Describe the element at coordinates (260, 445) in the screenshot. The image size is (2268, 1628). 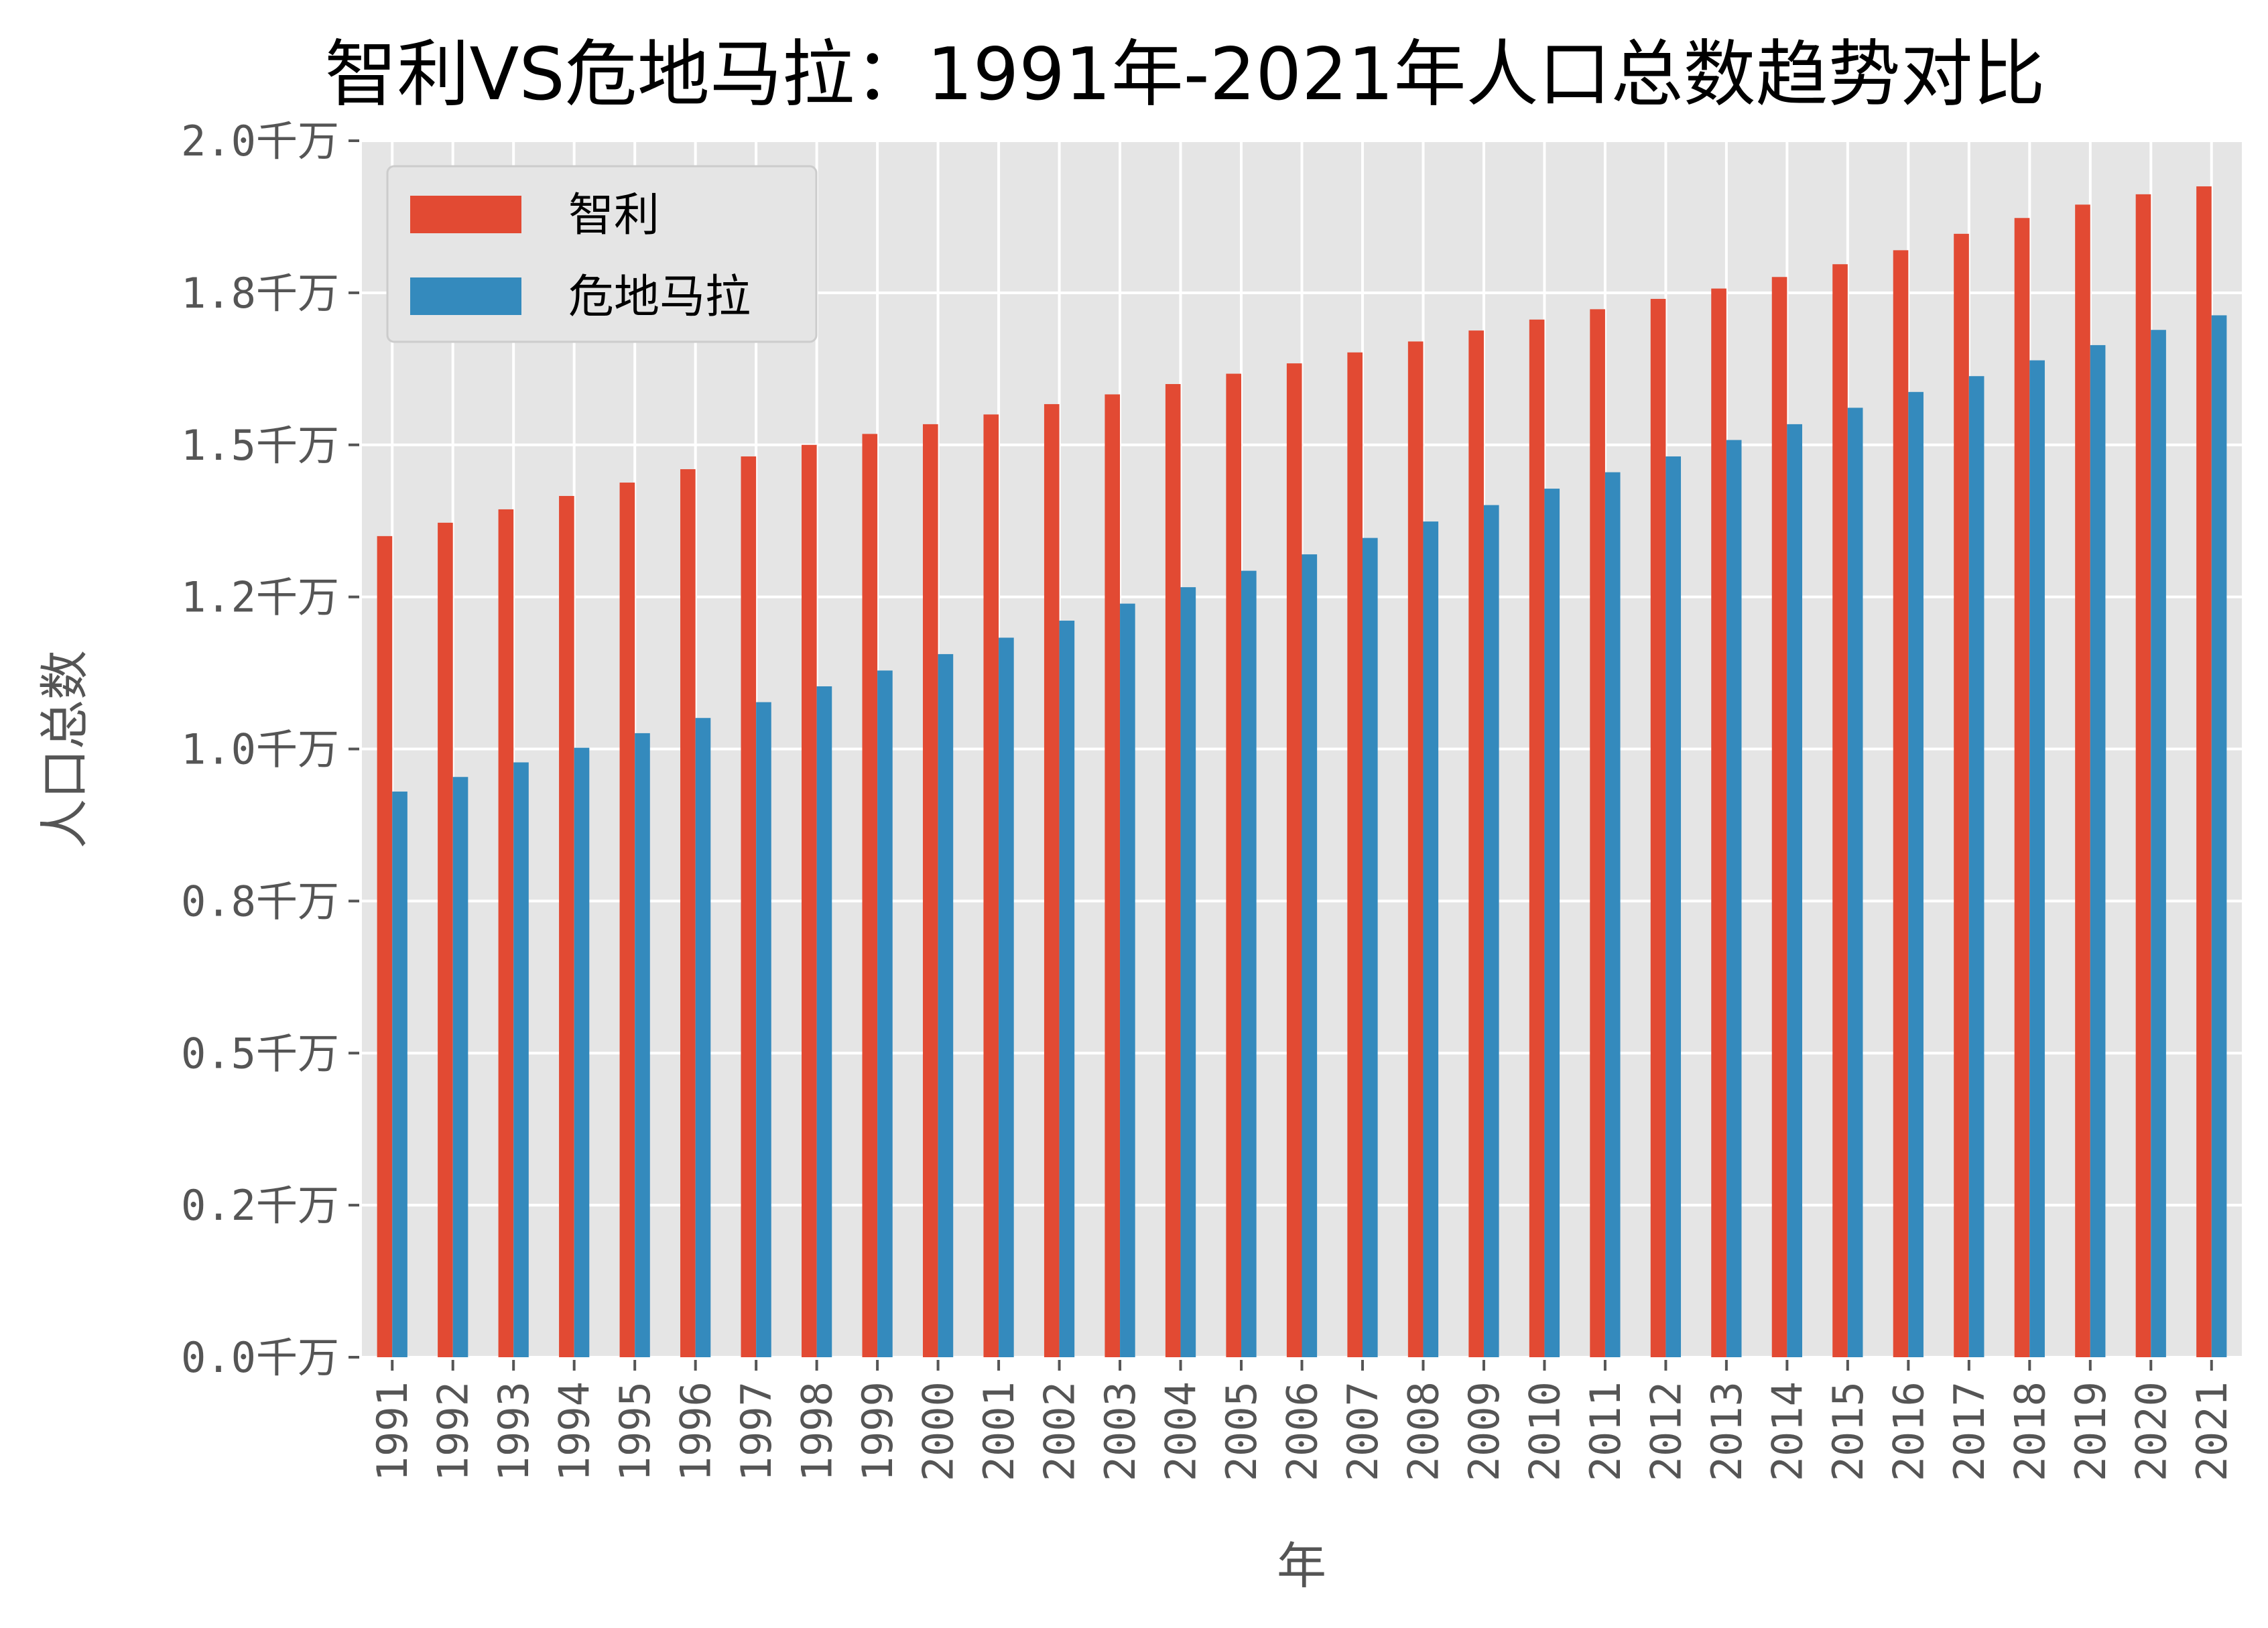
I see `y-tick-label: 1.5千万` at that location.